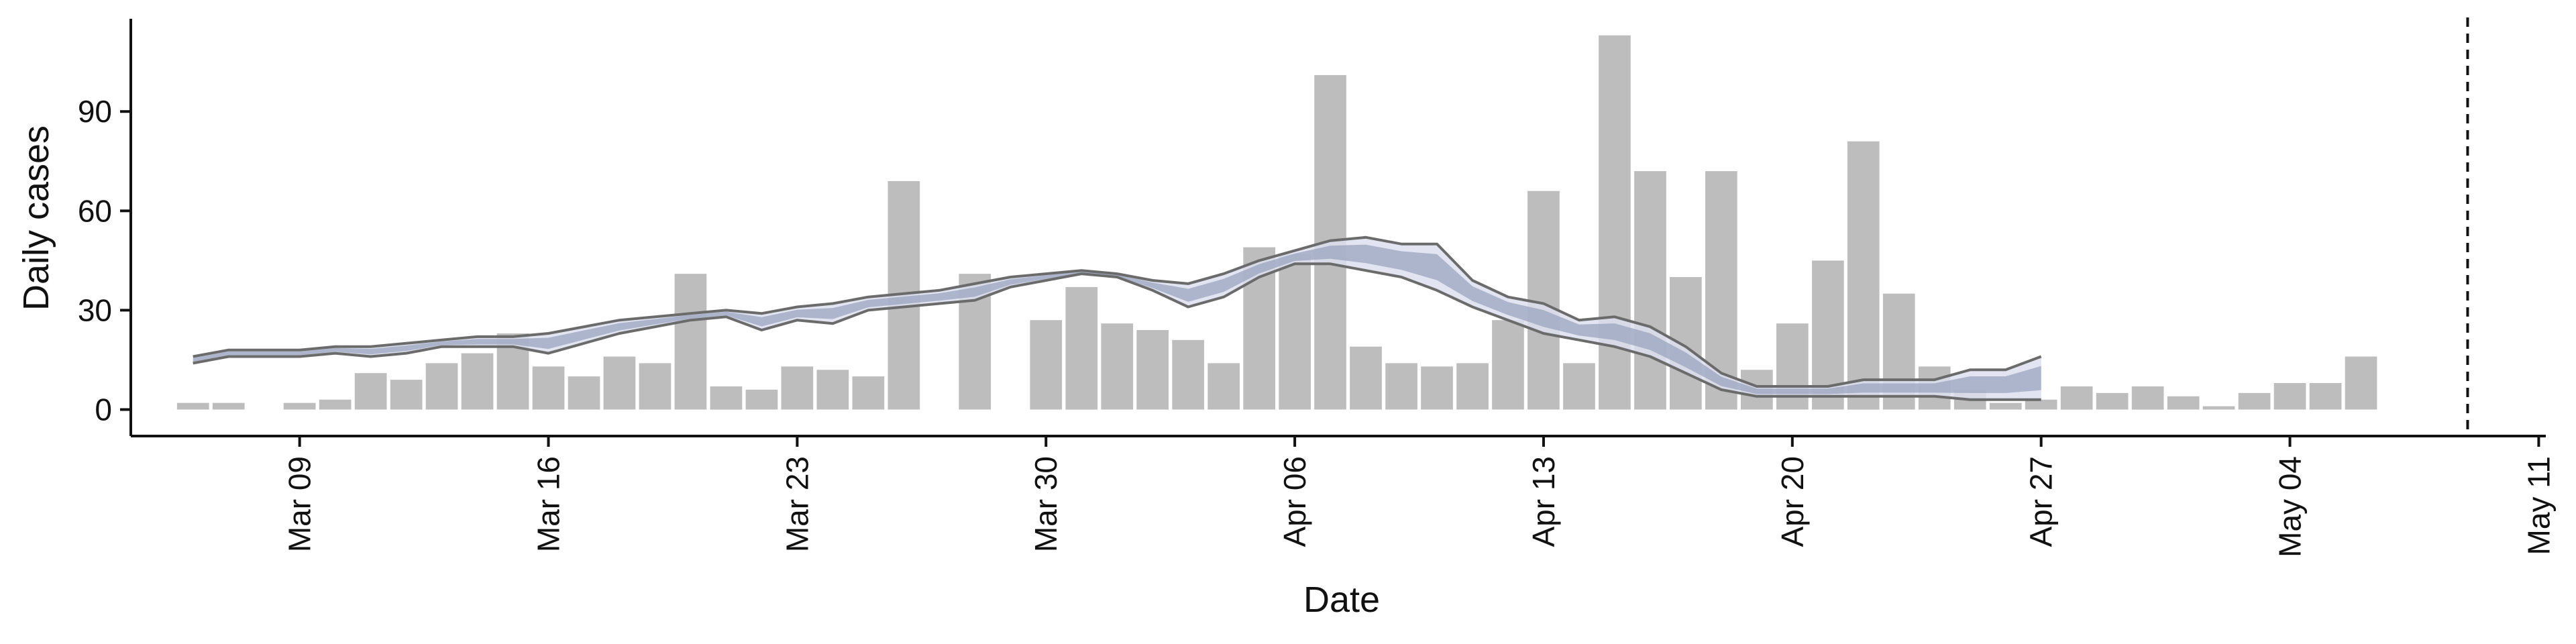 The width and height of the screenshot is (2576, 644). Describe the element at coordinates (95, 210) in the screenshot. I see `y-tick-label-60: 60` at that location.